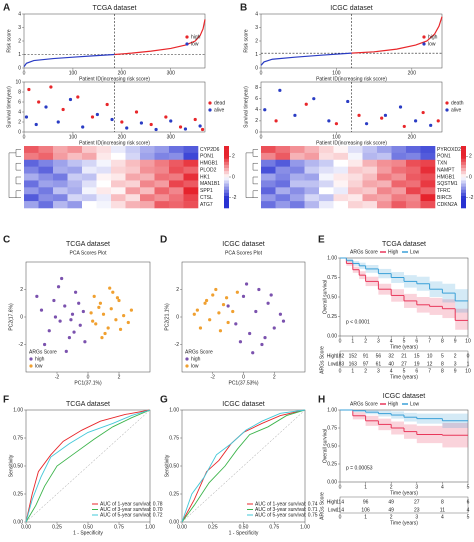 This screenshot has height=542, width=474. Describe the element at coordinates (306, 59) in the screenshot. I see `risk-curve` at that location.